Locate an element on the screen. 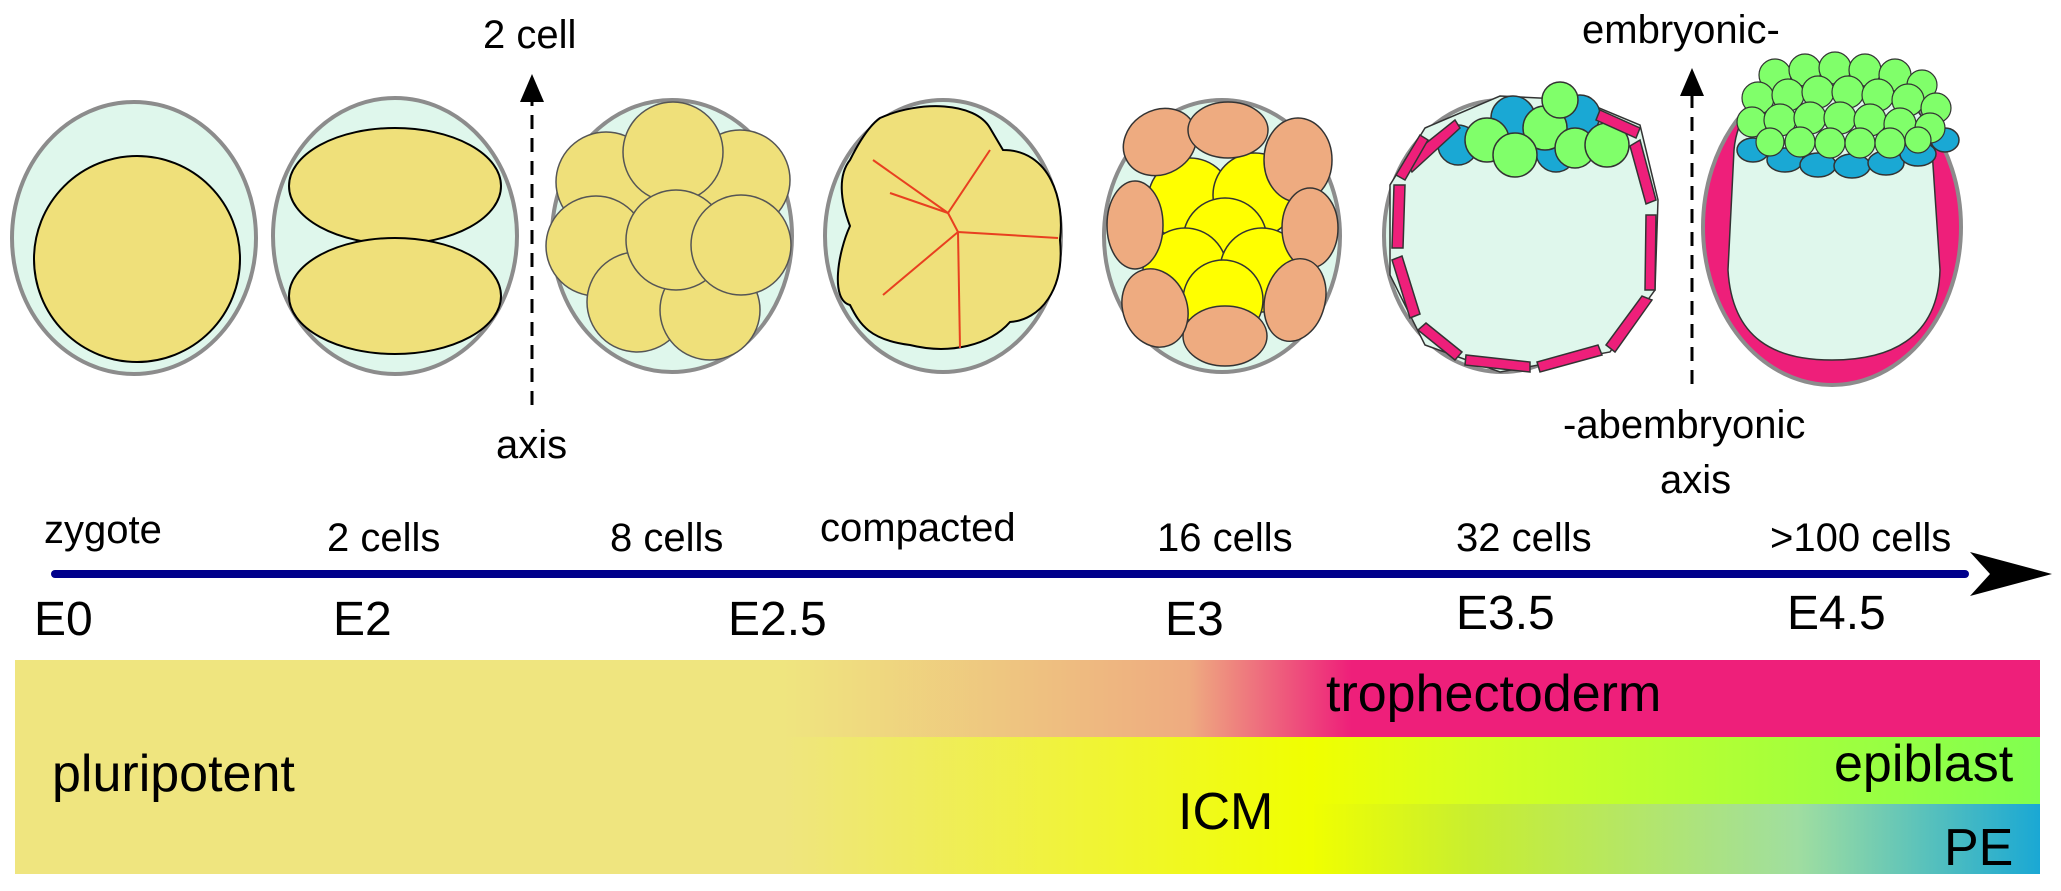 The height and width of the screenshot is (891, 2061). fate-label-icm: ICM is located at coordinates (1226, 812).